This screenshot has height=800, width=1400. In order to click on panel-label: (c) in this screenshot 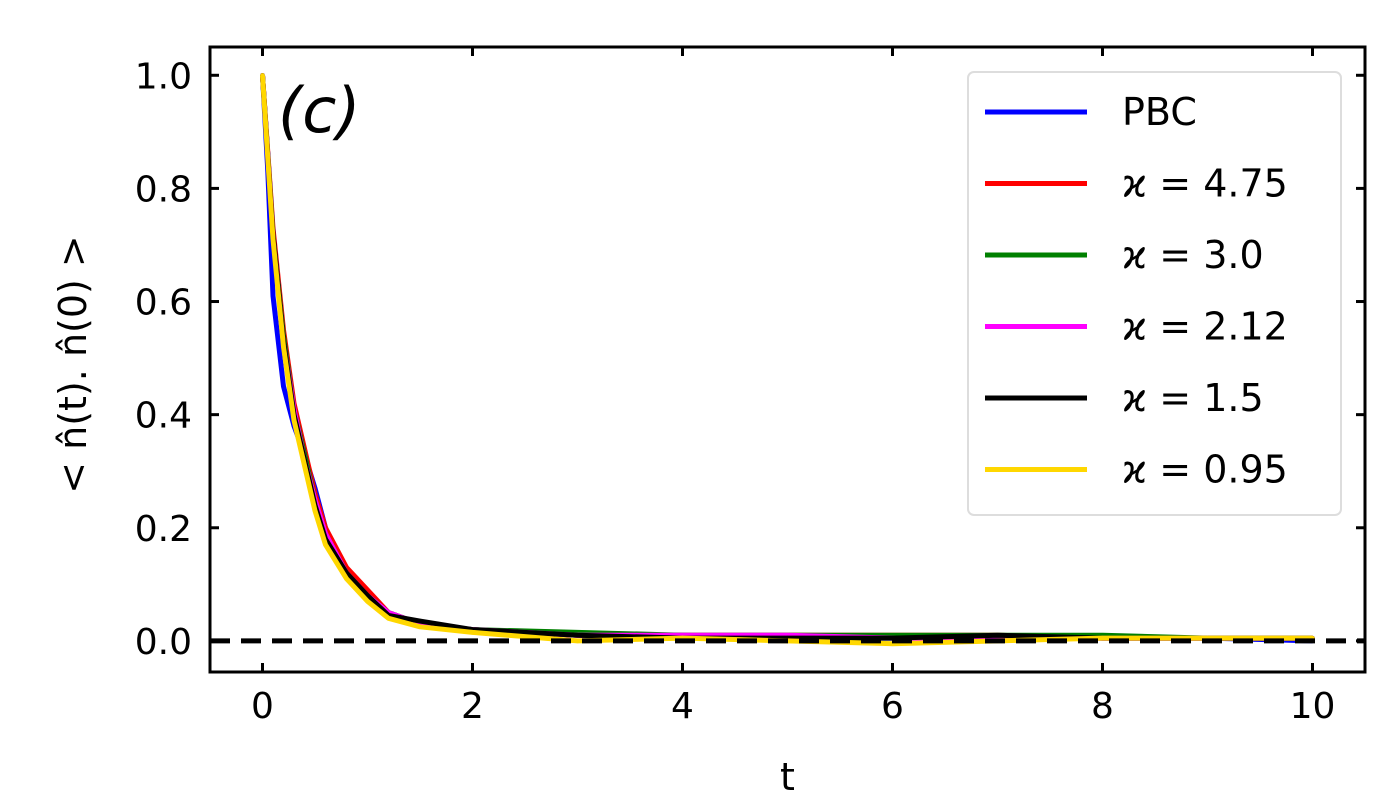, I will do `click(319, 110)`.